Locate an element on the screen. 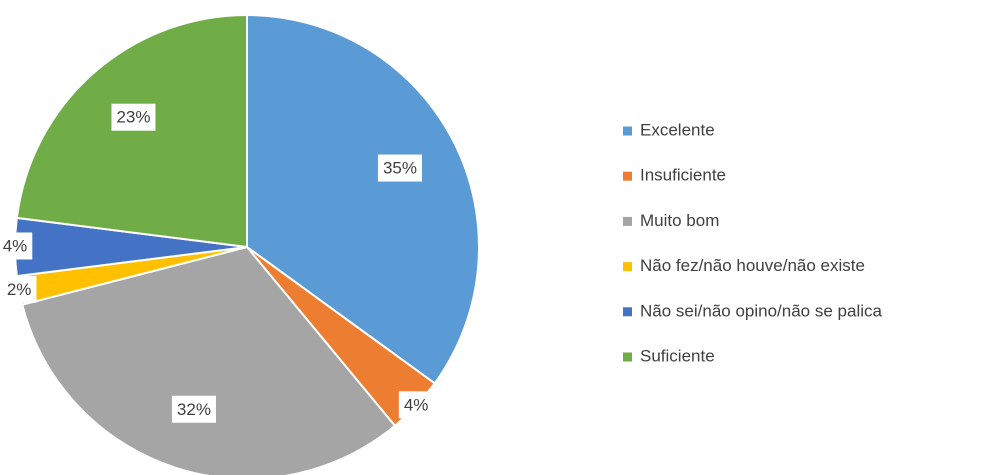  legend-label: Insuficiente is located at coordinates (683, 175).